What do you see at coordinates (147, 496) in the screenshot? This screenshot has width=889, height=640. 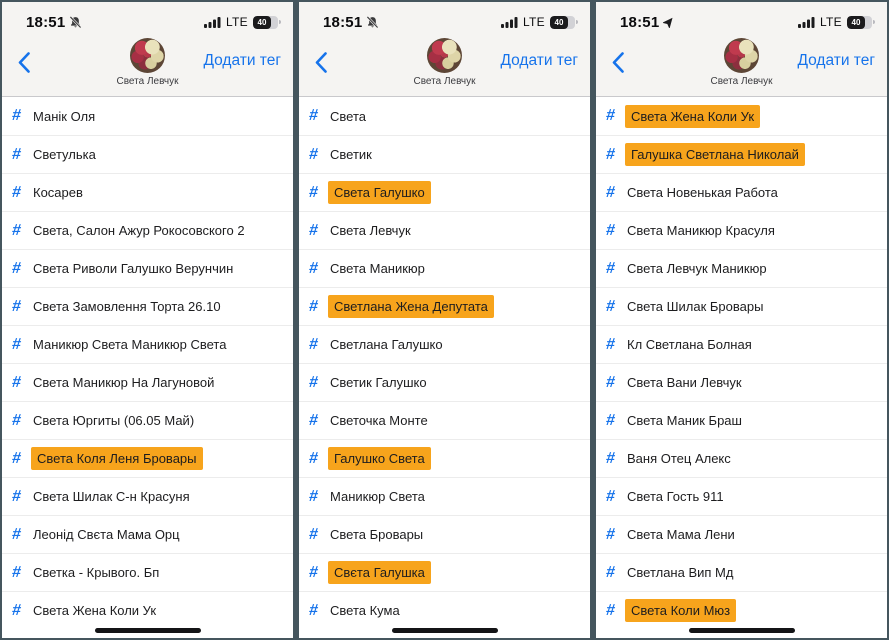 I see `tag-row: # Света Шилак С-н Красуня` at bounding box center [147, 496].